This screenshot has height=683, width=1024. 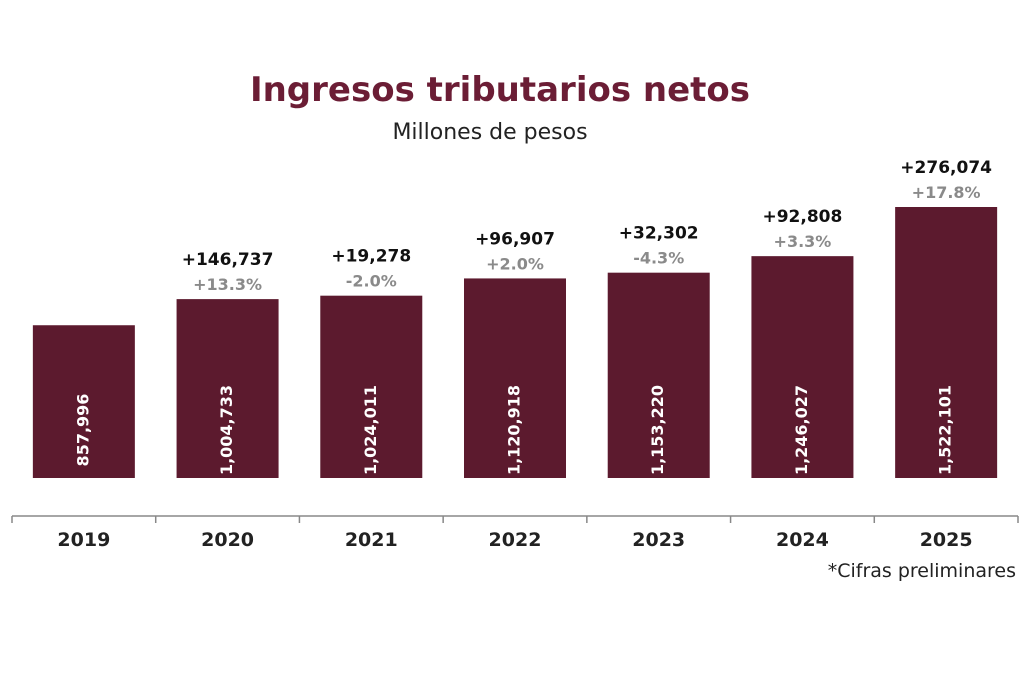 I want to click on x-tick-label: 2020, so click(x=227, y=540).